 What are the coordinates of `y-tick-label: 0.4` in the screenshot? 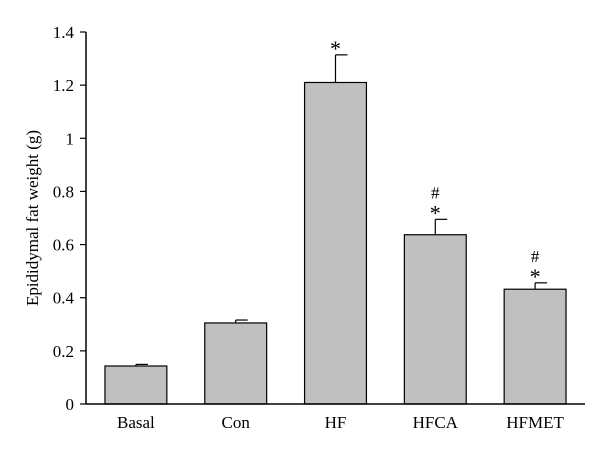 It's located at (64, 298).